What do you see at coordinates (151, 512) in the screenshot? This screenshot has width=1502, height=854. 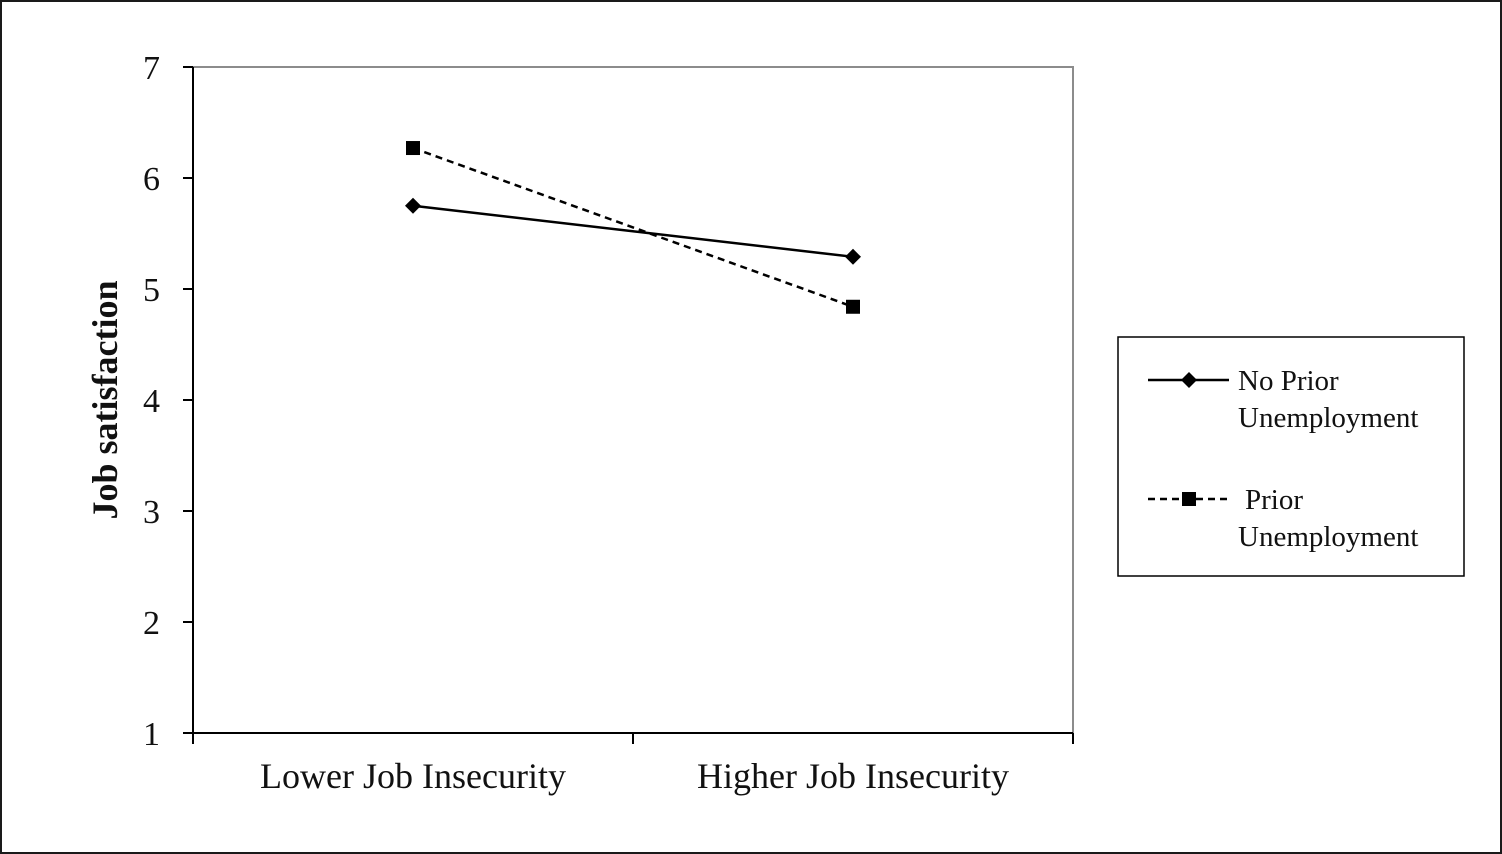 I see `y-tick-label: 3` at bounding box center [151, 512].